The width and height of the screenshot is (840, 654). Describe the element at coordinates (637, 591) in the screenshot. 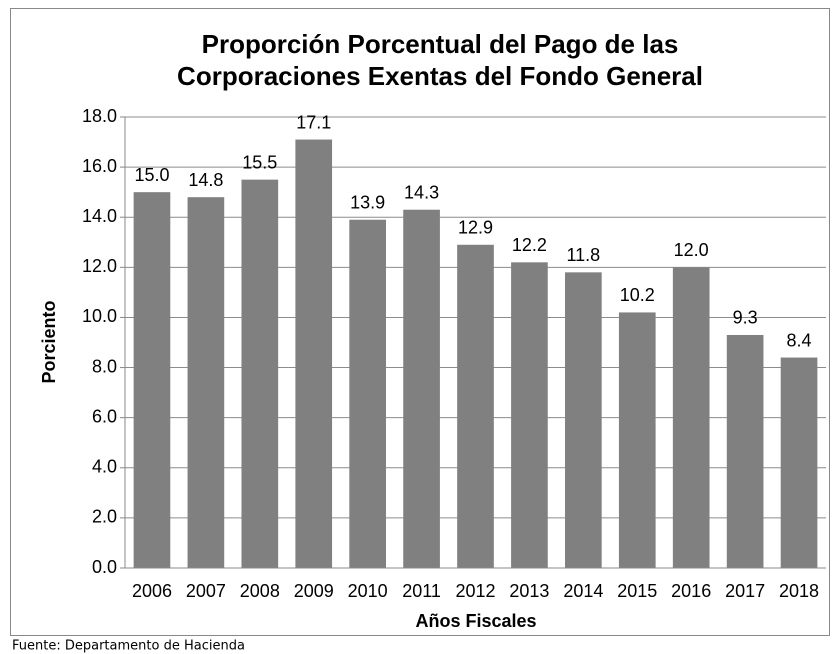

I see `x-tick-label: 2015` at that location.